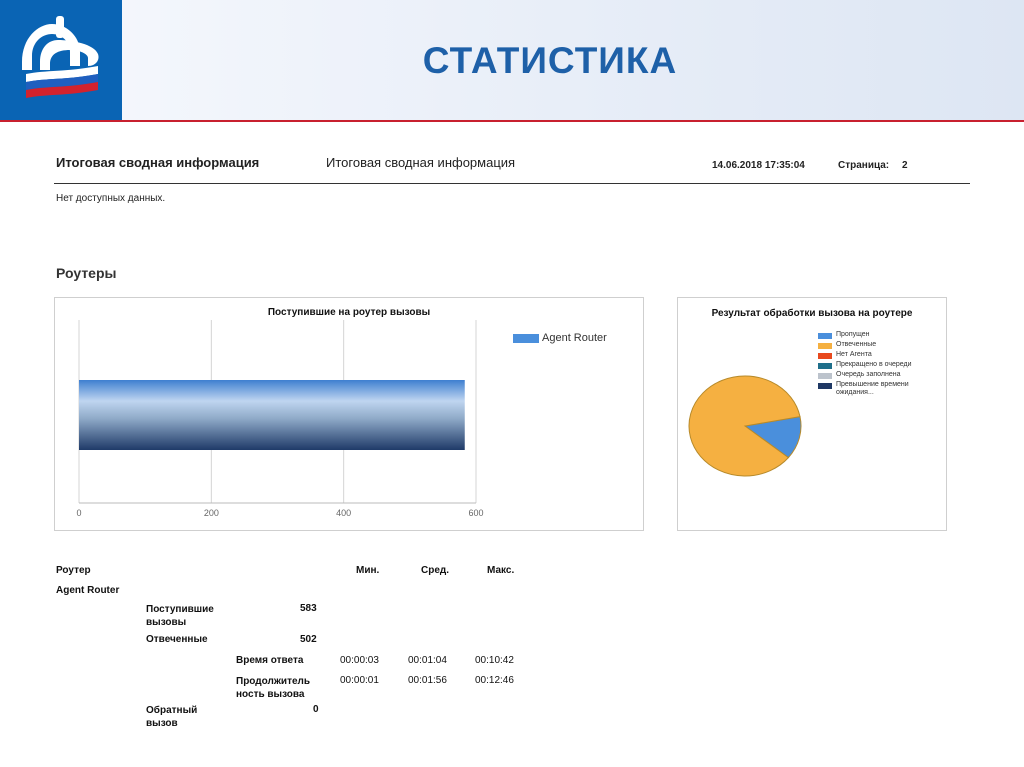 The image size is (1024, 767). What do you see at coordinates (359, 680) in the screenshot?
I see `call-duration-min: 00:00:01` at bounding box center [359, 680].